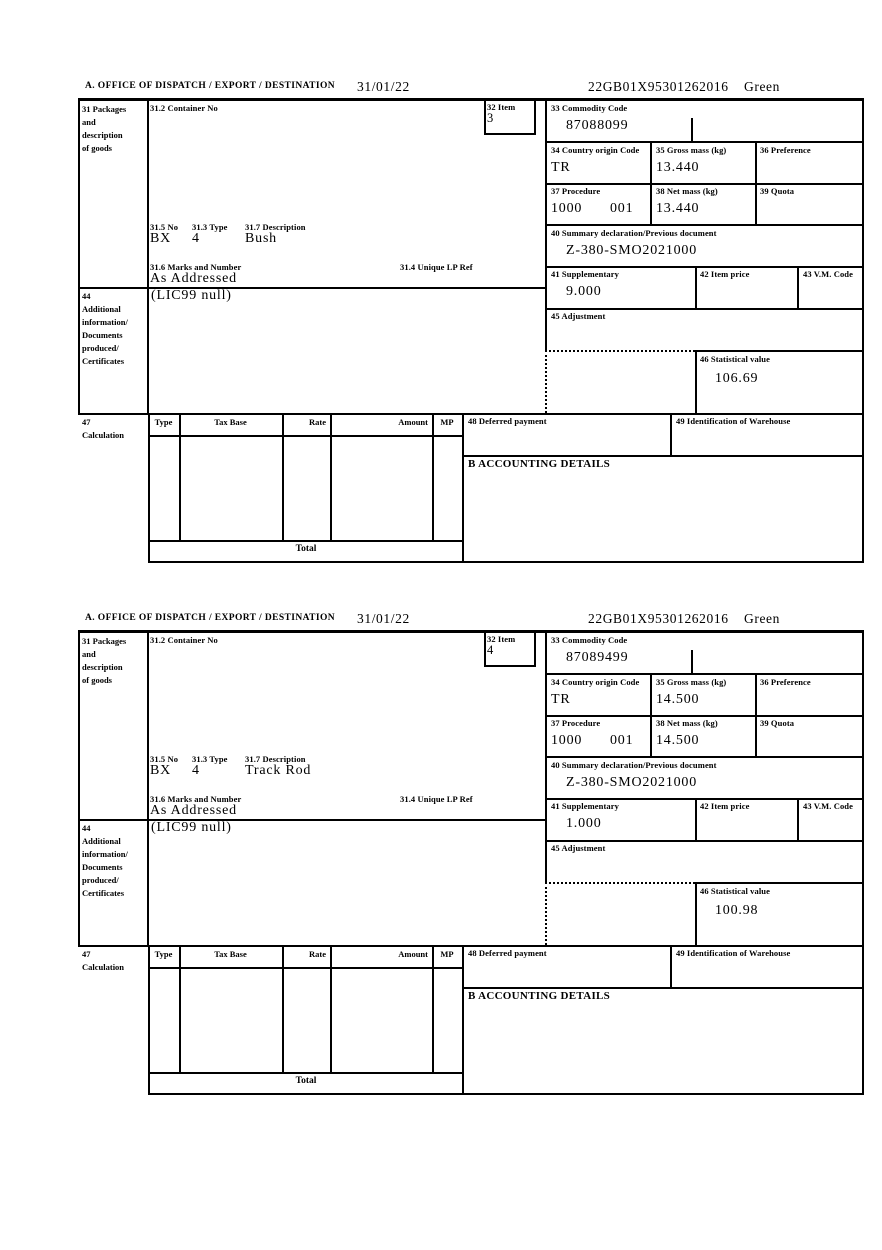 The width and height of the screenshot is (882, 1250). Describe the element at coordinates (671, 434) in the screenshot. I see `box48-box49-divider-line` at that location.